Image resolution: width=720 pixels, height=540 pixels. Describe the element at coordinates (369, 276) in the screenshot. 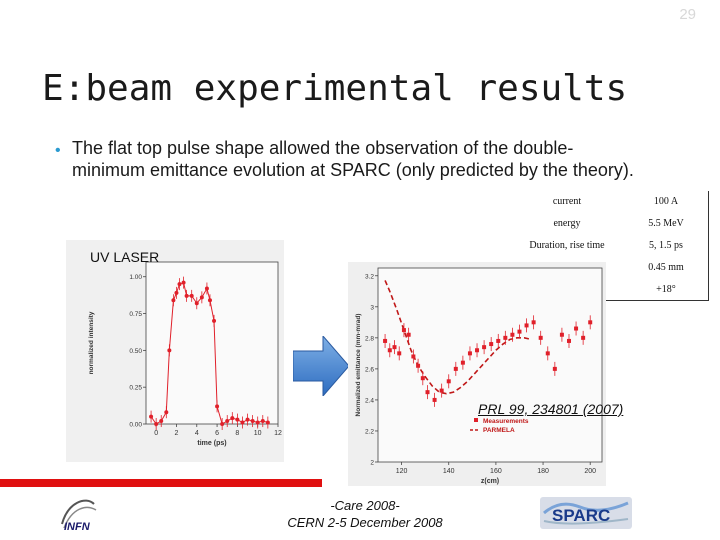

I see `y-tick-label: 3.2` at that location.